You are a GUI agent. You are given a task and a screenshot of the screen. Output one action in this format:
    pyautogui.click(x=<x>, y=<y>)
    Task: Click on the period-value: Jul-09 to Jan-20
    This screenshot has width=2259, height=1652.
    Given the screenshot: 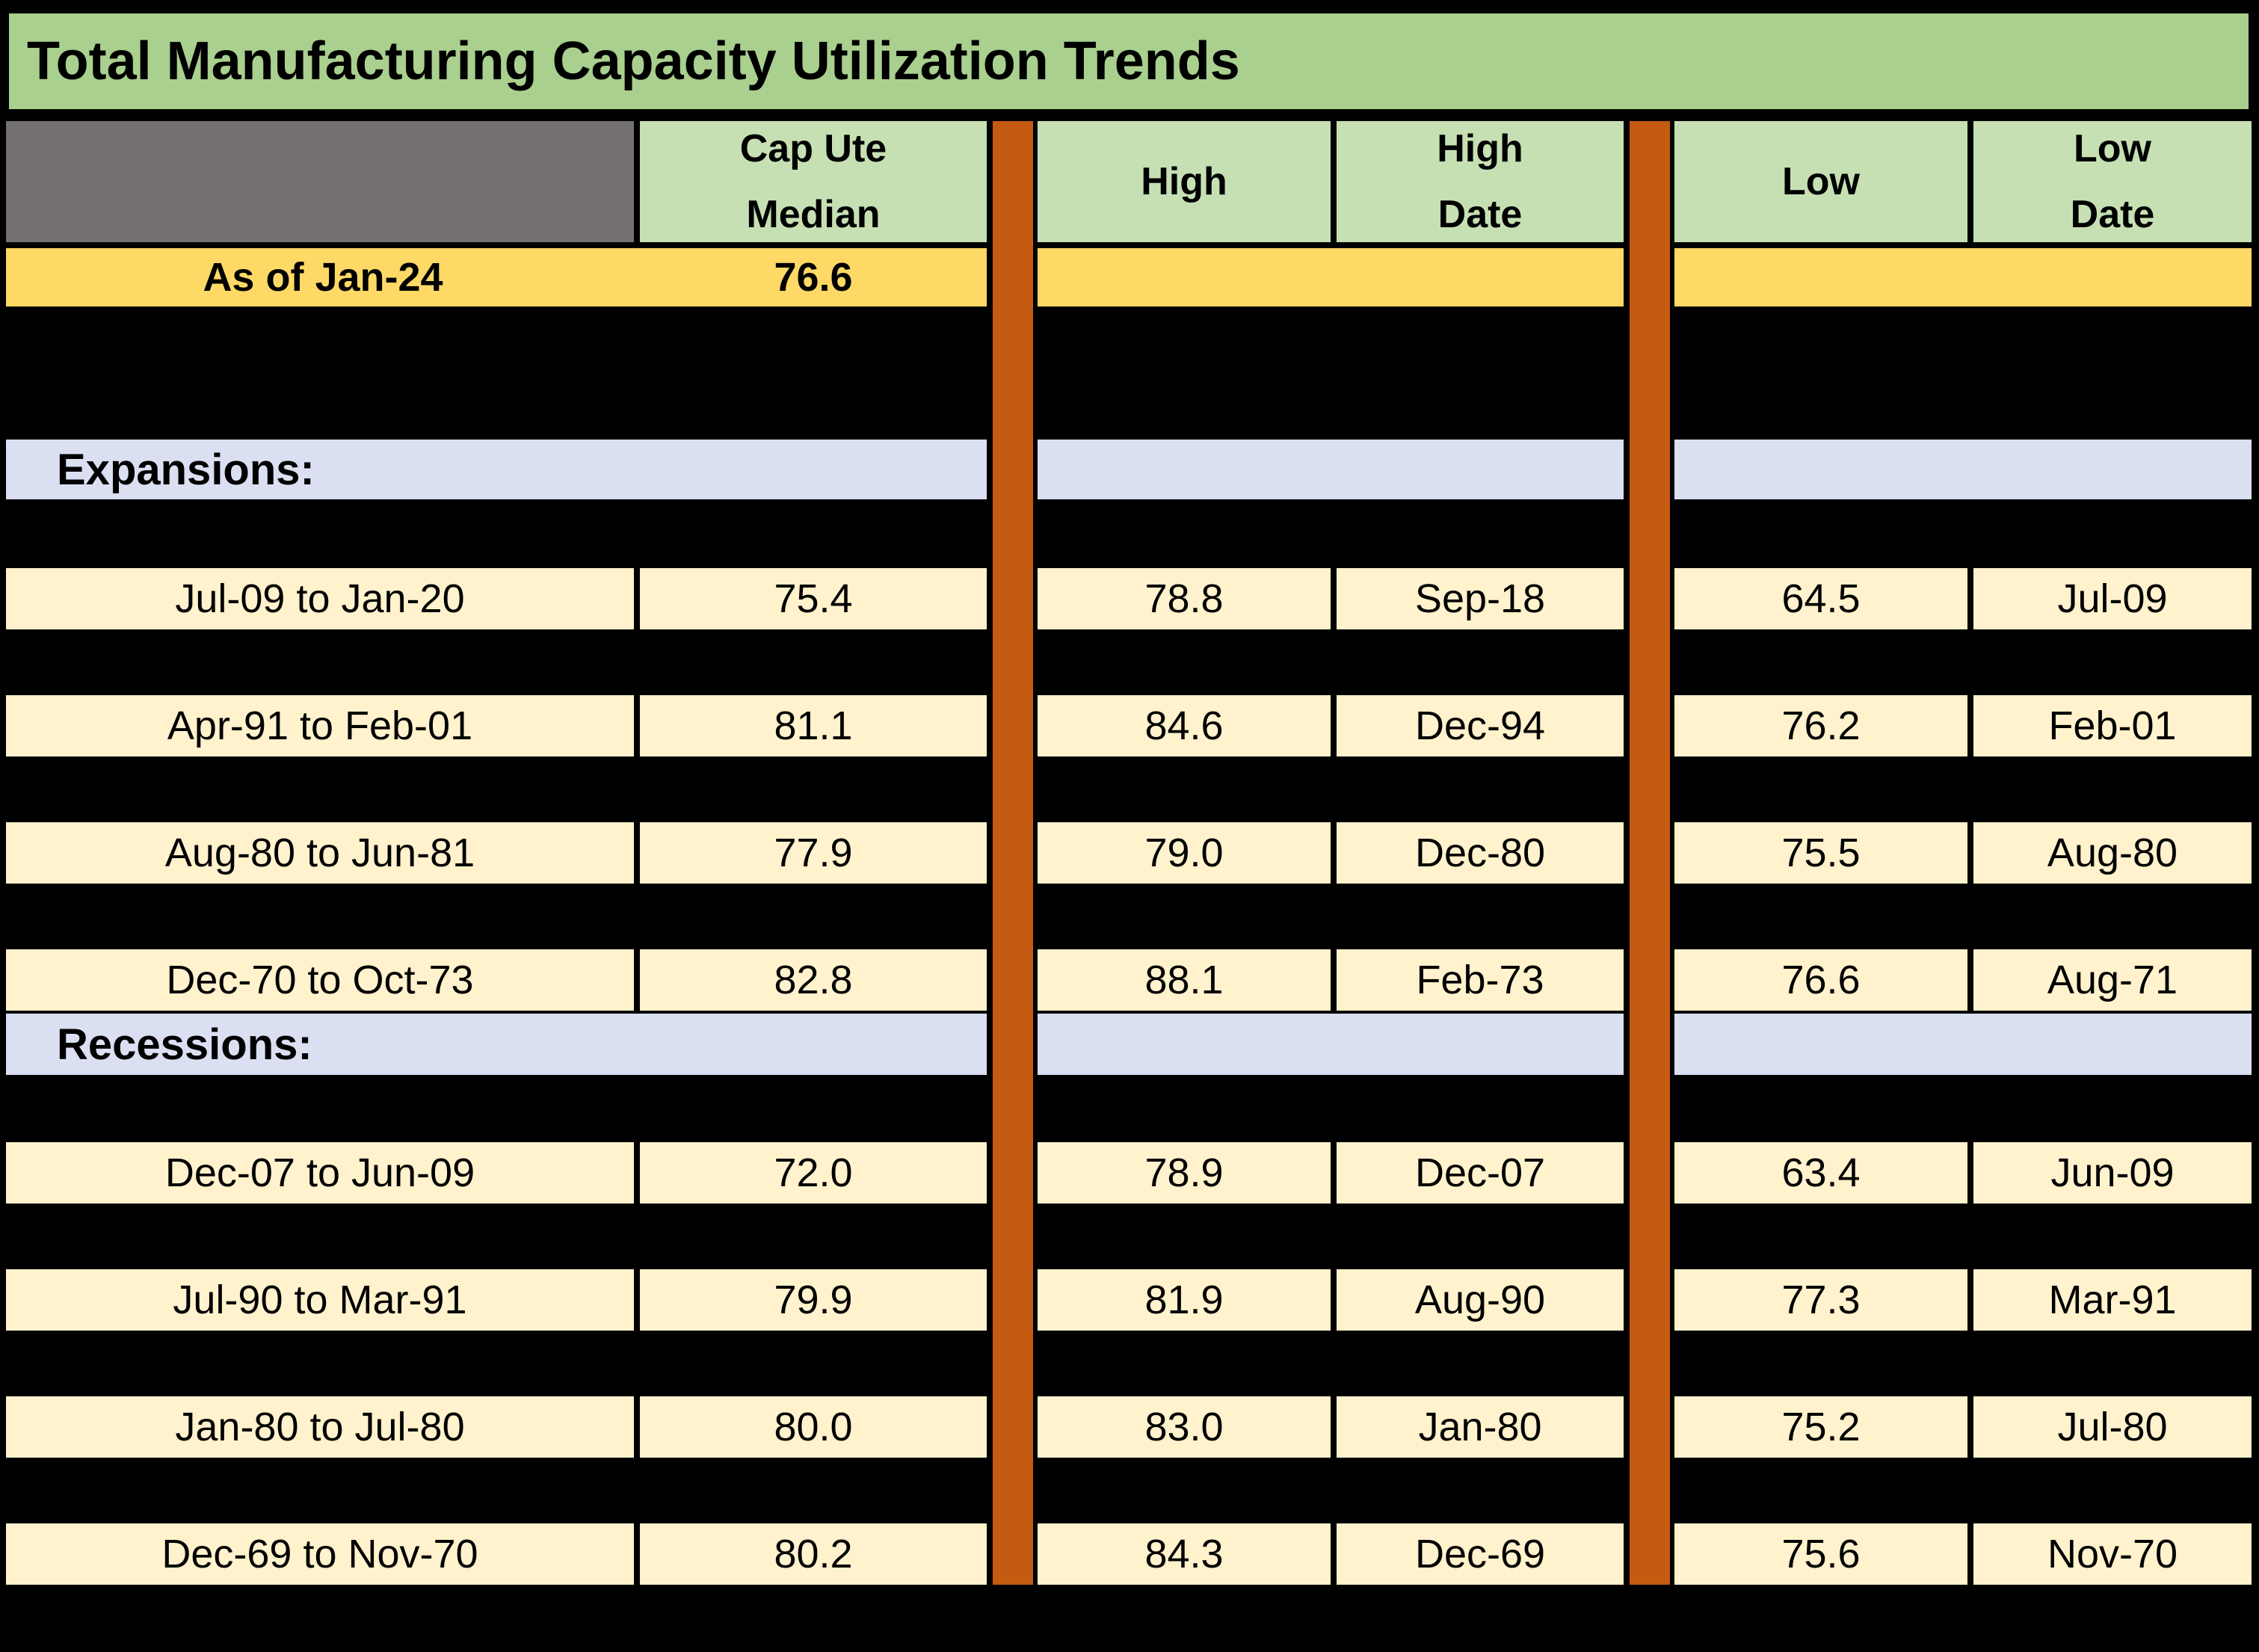 What is the action you would take?
    pyautogui.click(x=320, y=599)
    